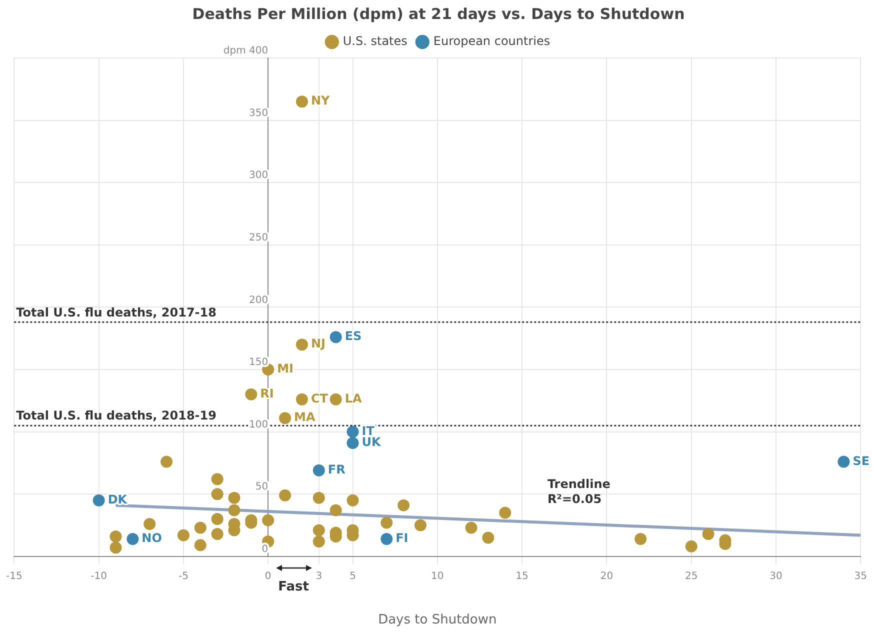  I want to click on x-tick-label: -10, so click(98, 576).